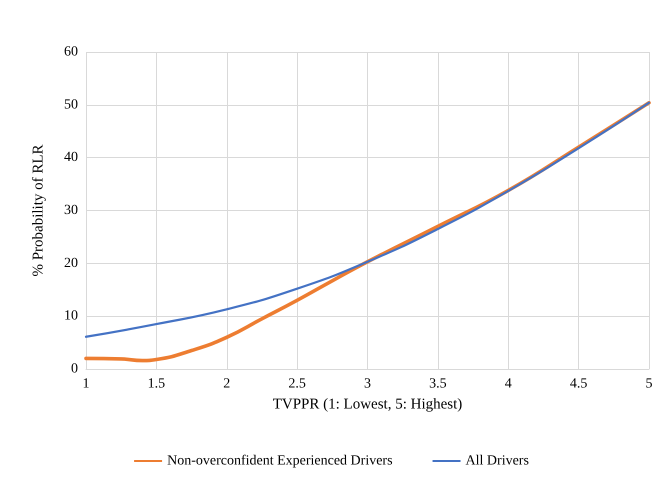 The width and height of the screenshot is (663, 477). I want to click on y-axis-title: % Probability of RLR, so click(38, 210).